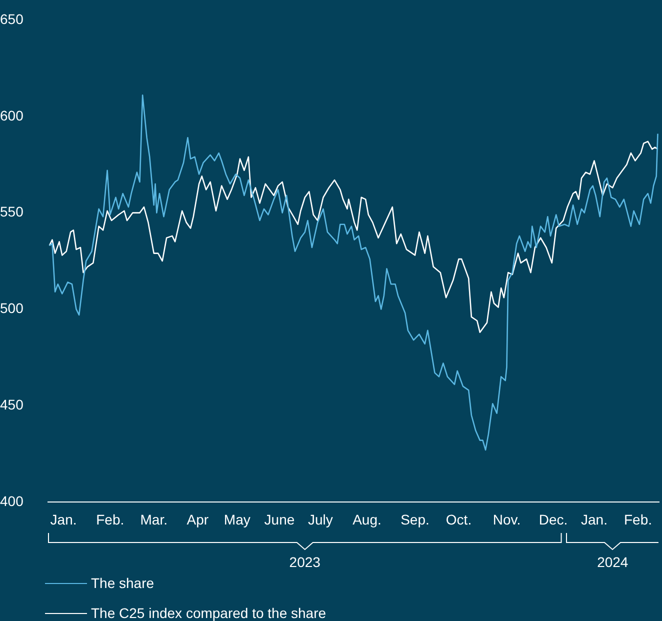  What do you see at coordinates (305, 562) in the screenshot?
I see `text: 2023` at bounding box center [305, 562].